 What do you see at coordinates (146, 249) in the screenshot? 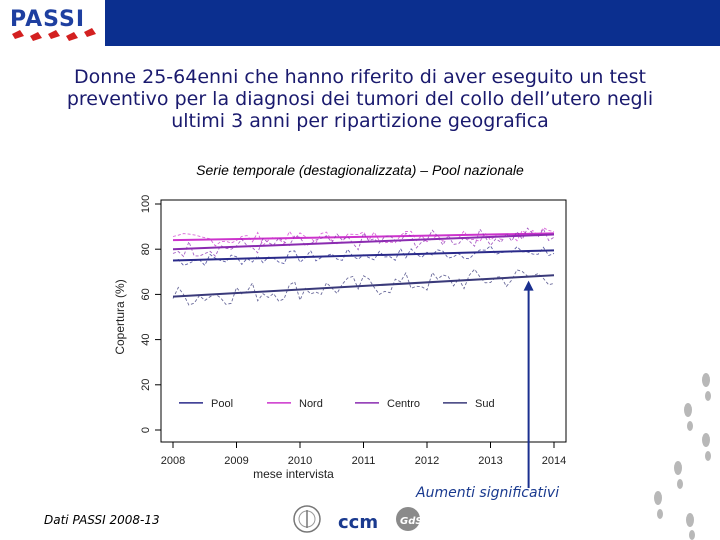
I see `y-tick-label: 80` at bounding box center [146, 249].